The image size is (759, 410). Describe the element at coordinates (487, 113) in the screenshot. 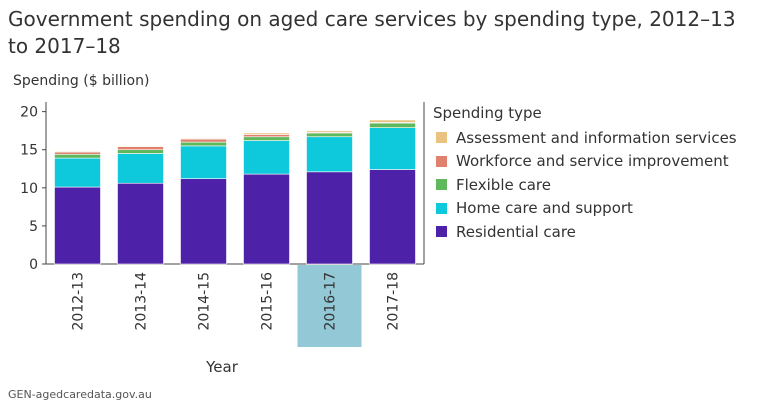

I see `legend-title: Spending type` at that location.